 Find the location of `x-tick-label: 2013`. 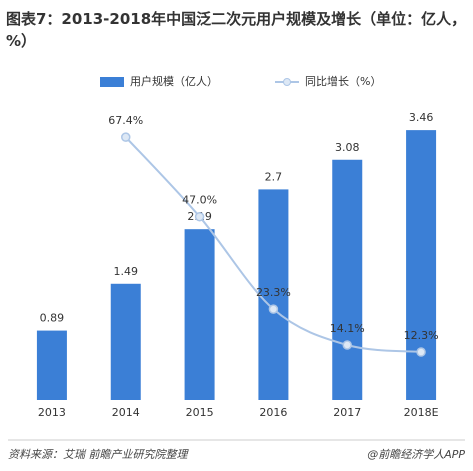

x-tick-label: 2013 is located at coordinates (52, 412).